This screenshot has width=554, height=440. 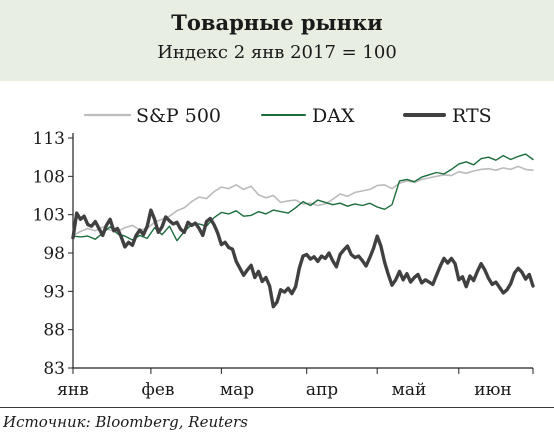 What do you see at coordinates (158, 390) in the screenshot?
I see `x-tick-label: фев` at bounding box center [158, 390].